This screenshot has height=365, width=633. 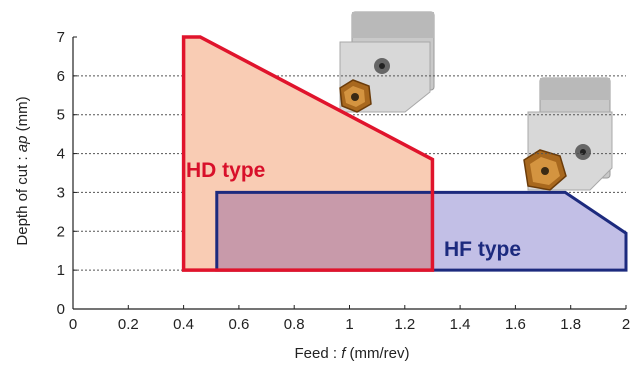 I want to click on y-tick-label: 2, so click(x=61, y=231).